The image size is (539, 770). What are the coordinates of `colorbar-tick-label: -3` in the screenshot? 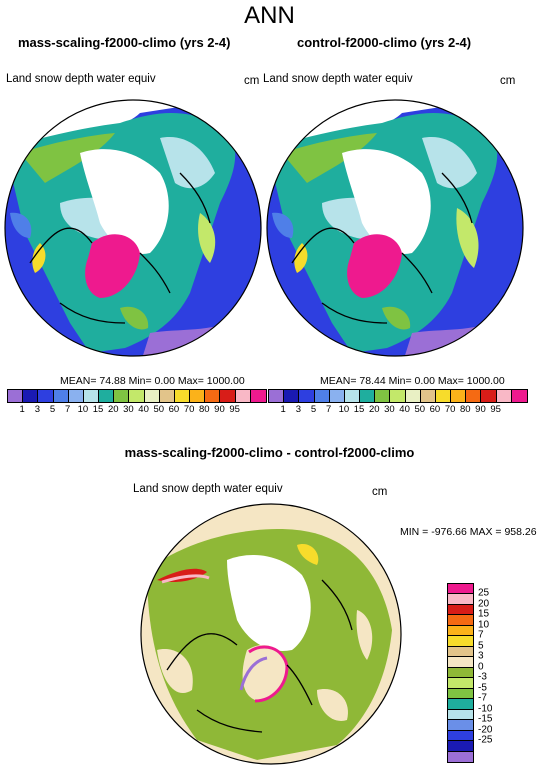 It's located at (482, 677).